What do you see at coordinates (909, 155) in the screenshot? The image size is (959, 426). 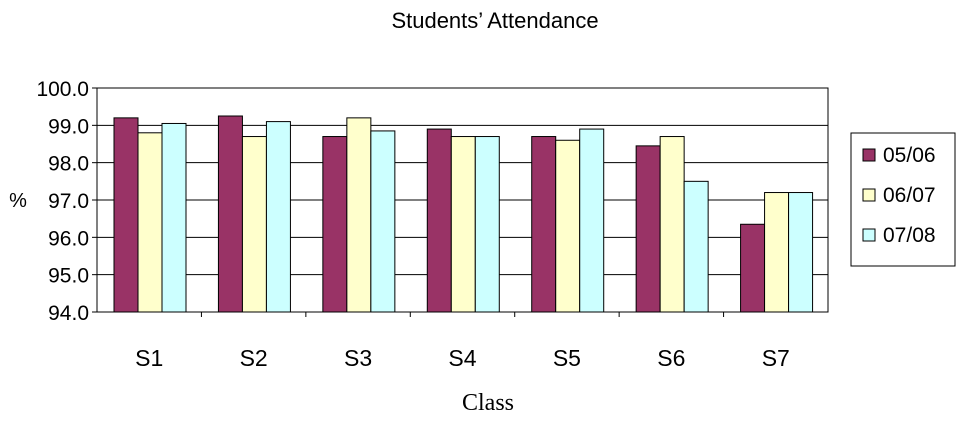 I see `legend-label: 05/06` at bounding box center [909, 155].